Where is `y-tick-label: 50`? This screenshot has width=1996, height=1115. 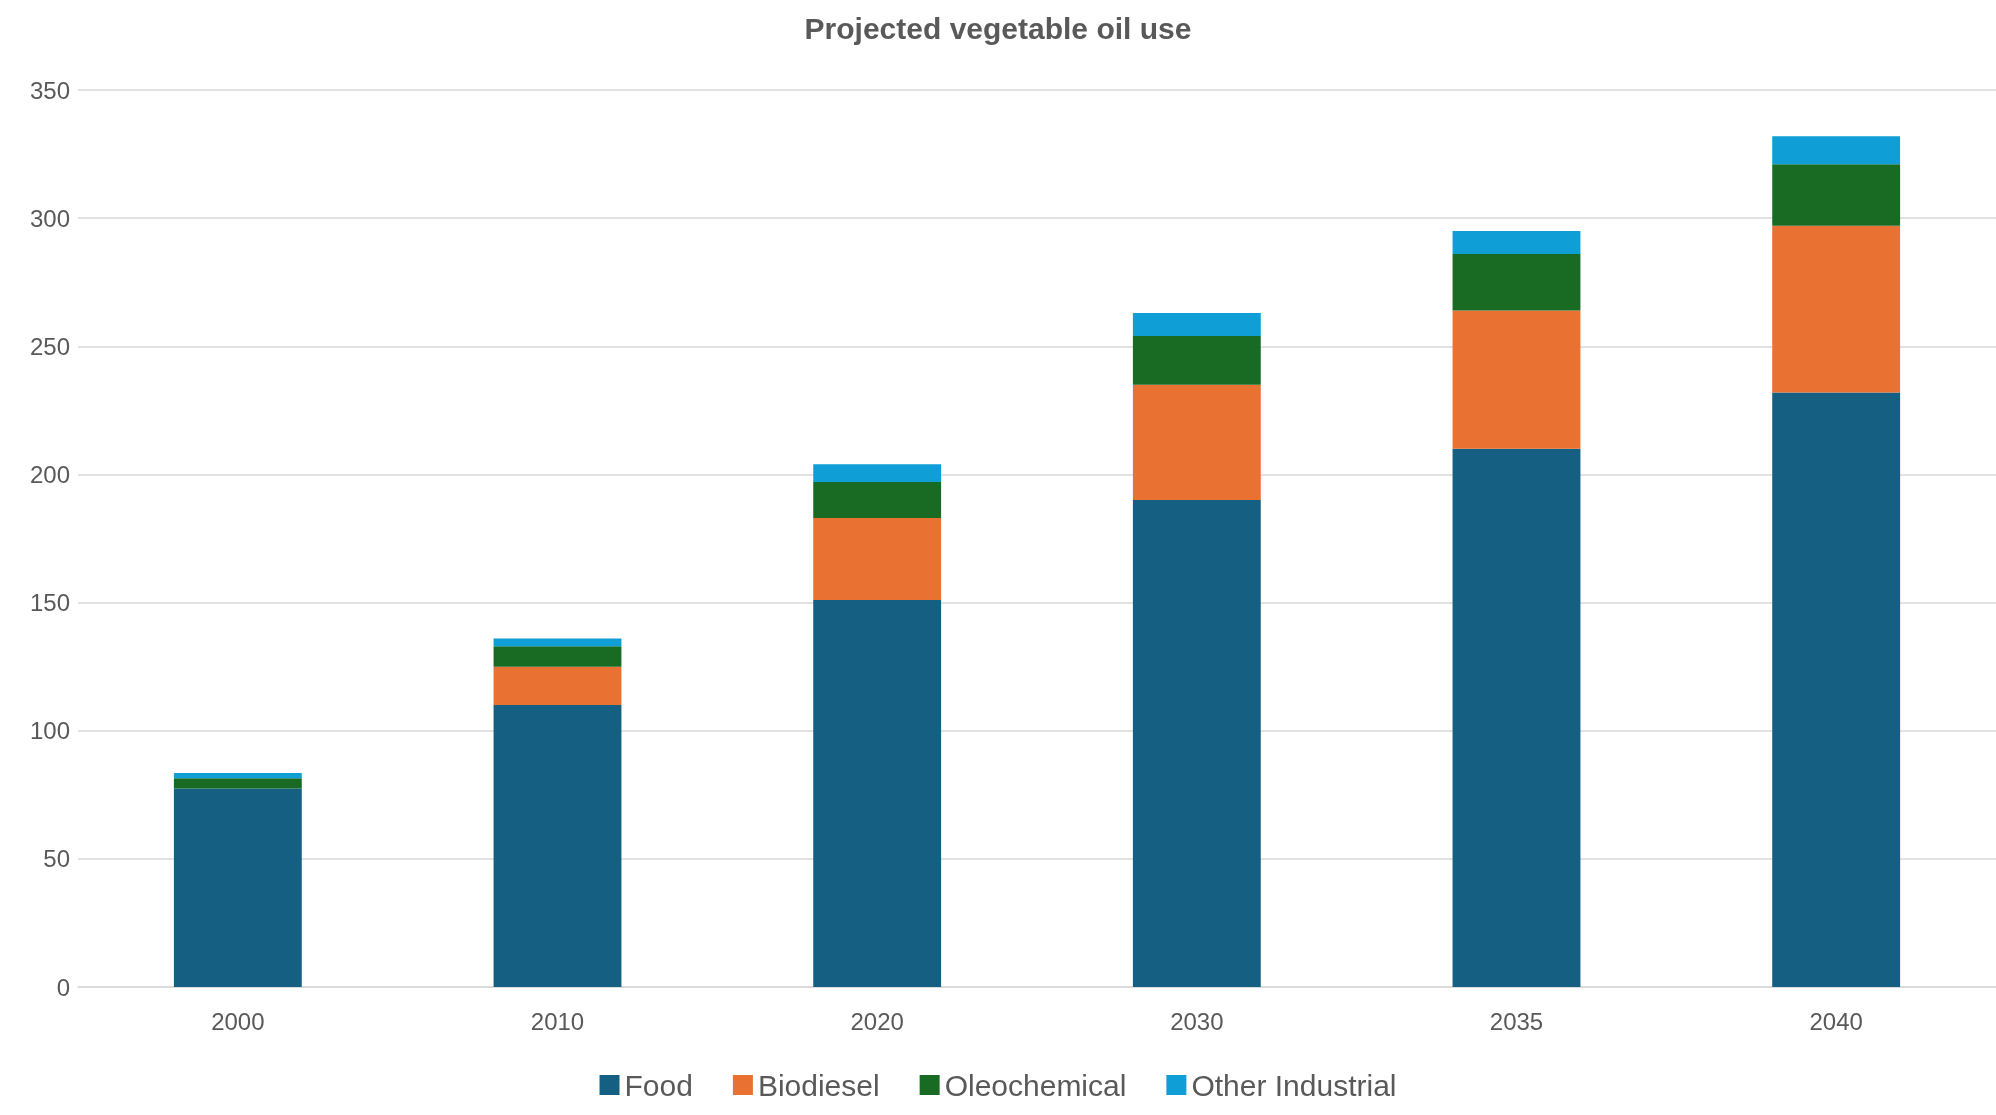 y-tick-label: 50 is located at coordinates (56, 859).